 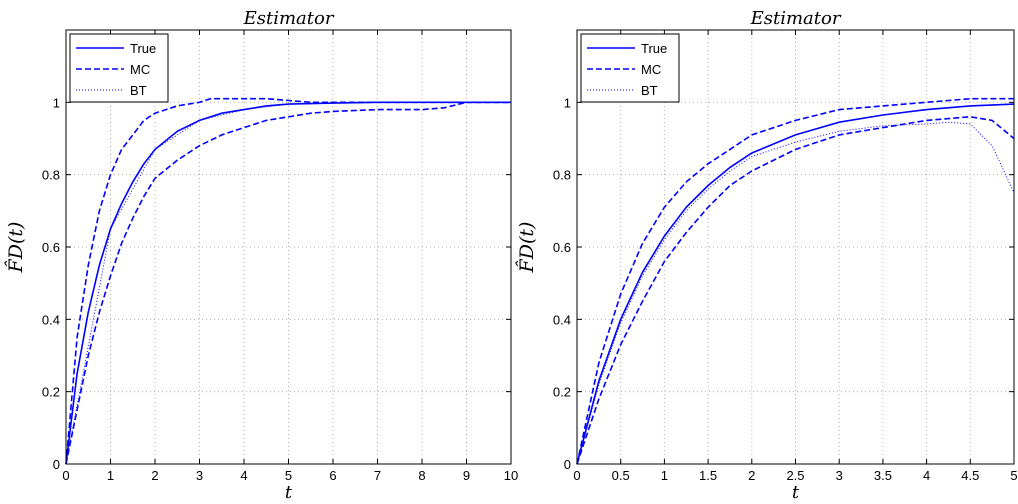 What do you see at coordinates (708, 475) in the screenshot?
I see `x-tick-label: 1.5` at bounding box center [708, 475].